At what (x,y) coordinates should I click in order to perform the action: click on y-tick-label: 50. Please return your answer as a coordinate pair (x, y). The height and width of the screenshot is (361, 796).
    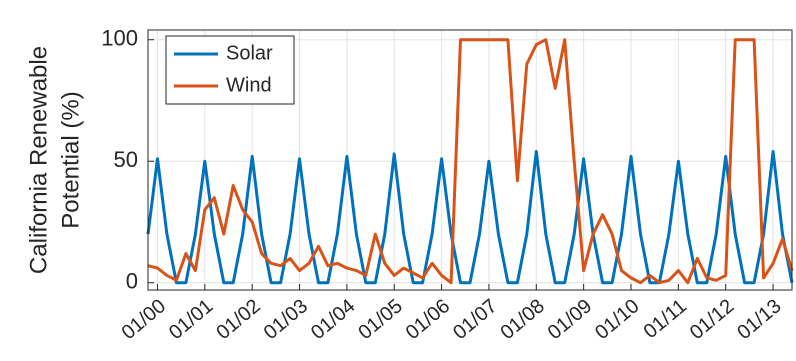
    Looking at the image, I should click on (126, 159).